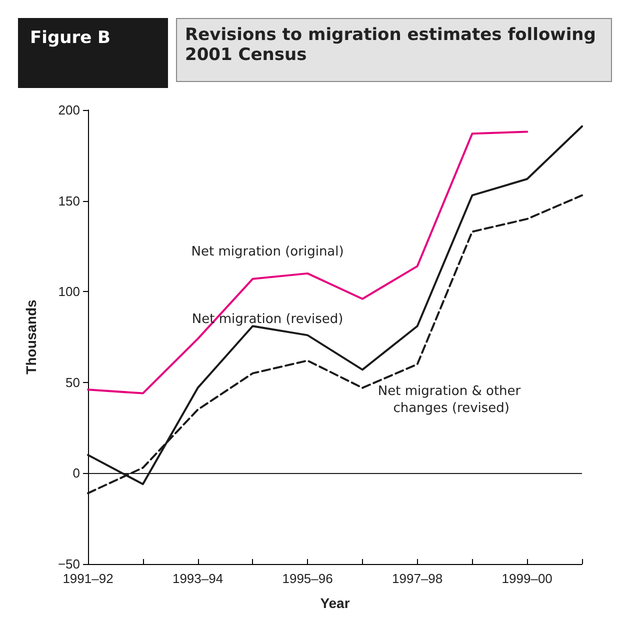 The image size is (626, 626). Describe the element at coordinates (69, 564) in the screenshot. I see `y-tick-label: −50` at that location.